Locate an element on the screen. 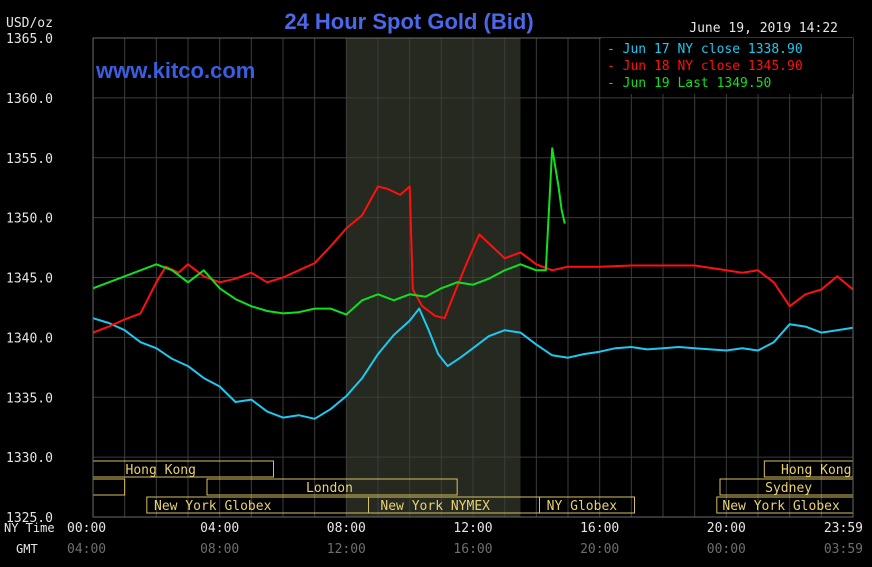 The width and height of the screenshot is (872, 567). x-tick-label-ny: 04:00 is located at coordinates (219, 528).